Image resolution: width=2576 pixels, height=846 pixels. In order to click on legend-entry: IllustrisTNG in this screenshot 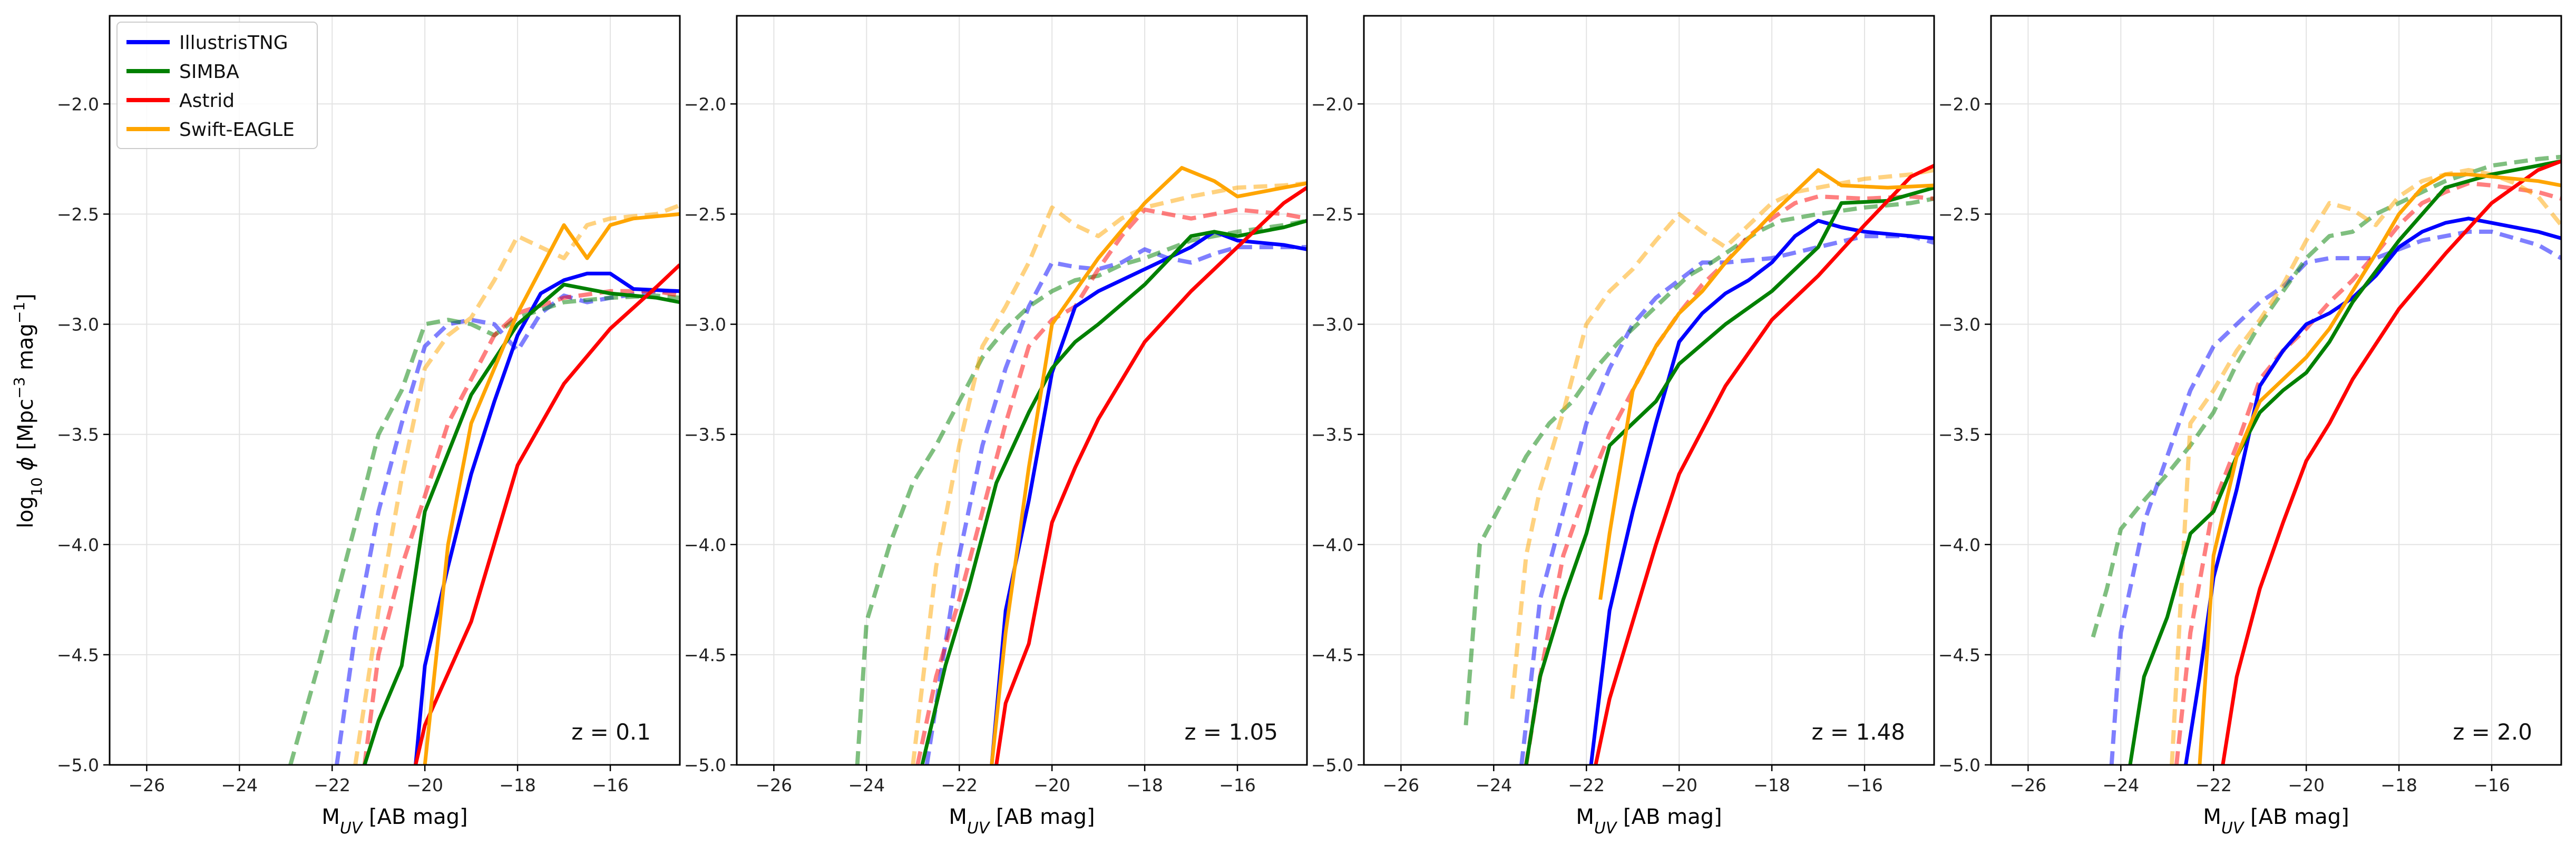, I will do `click(233, 43)`.